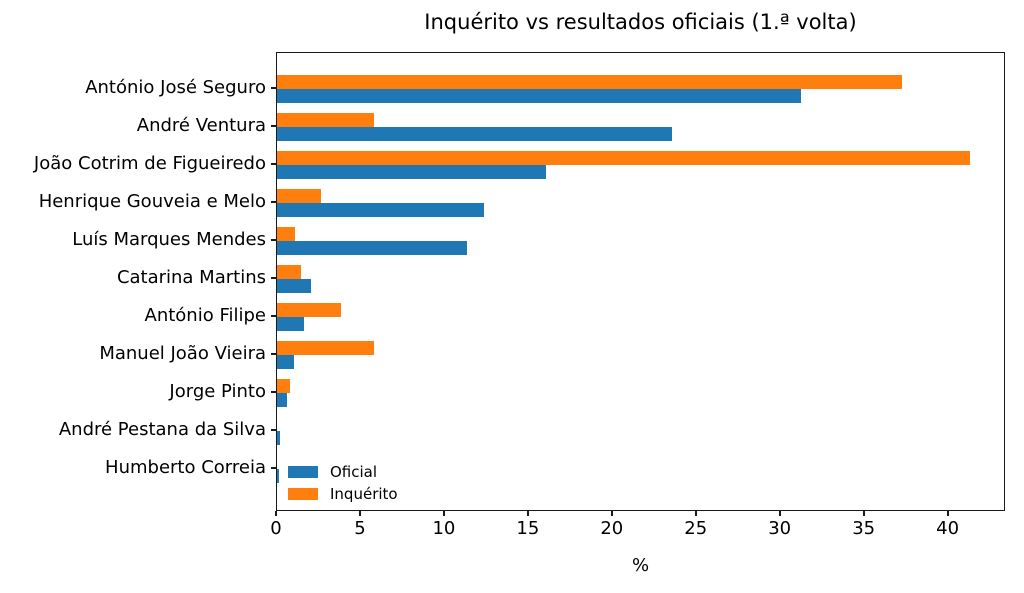 The image size is (1024, 593). What do you see at coordinates (326, 119) in the screenshot?
I see `bar-inquerito-andre-ventura` at bounding box center [326, 119].